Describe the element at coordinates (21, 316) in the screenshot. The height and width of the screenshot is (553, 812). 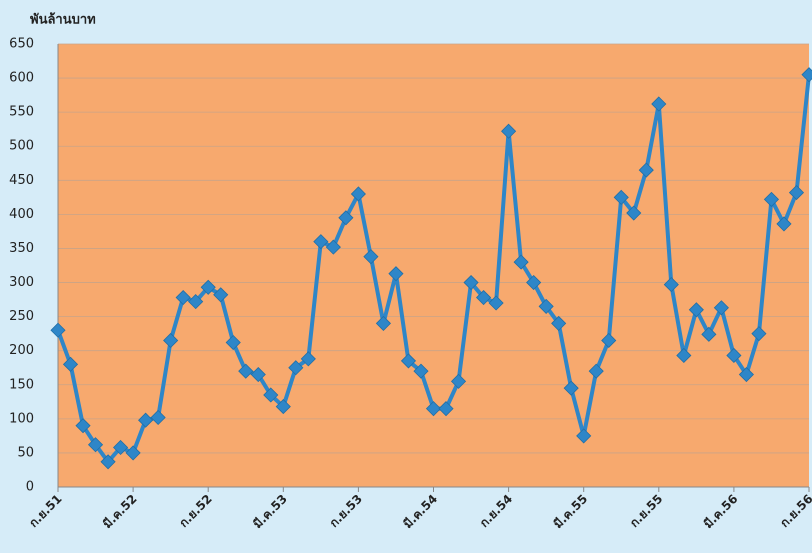
I see `y-tick-label: 250` at that location.